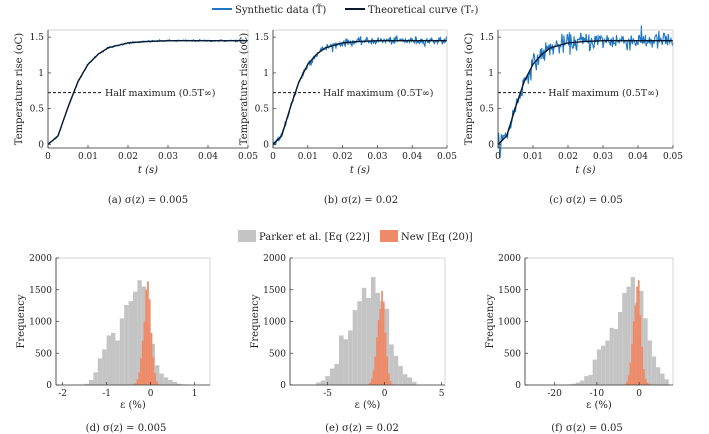 Image resolution: width=709 pixels, height=434 pixels. What do you see at coordinates (148, 170) in the screenshot?
I see `x-axis-label: t (s)` at bounding box center [148, 170].